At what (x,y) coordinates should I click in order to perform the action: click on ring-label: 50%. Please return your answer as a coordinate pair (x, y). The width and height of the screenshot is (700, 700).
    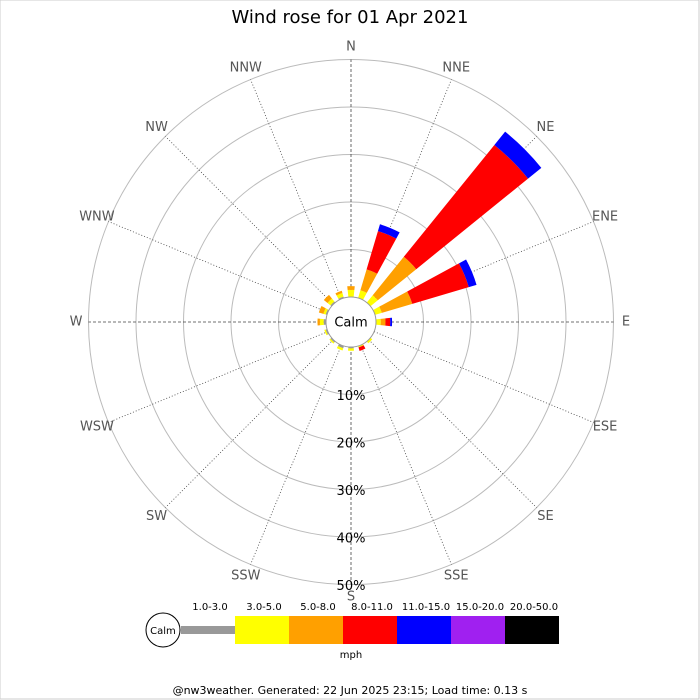
    Looking at the image, I should click on (351, 586).